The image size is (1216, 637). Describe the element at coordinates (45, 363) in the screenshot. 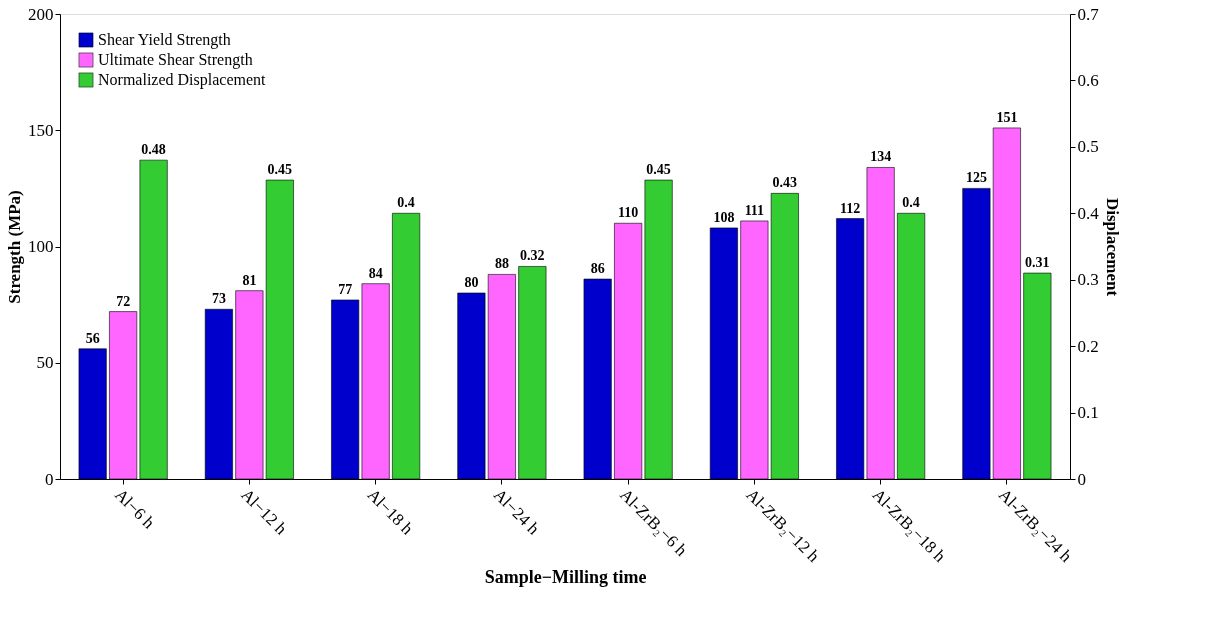

I see `y-tick-label: 50` at that location.